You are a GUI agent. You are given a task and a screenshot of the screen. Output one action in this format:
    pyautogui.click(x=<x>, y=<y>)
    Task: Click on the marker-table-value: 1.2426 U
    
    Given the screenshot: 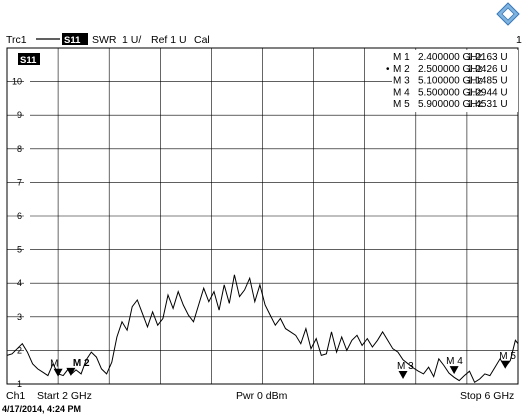 What is the action you would take?
    pyautogui.click(x=487, y=69)
    